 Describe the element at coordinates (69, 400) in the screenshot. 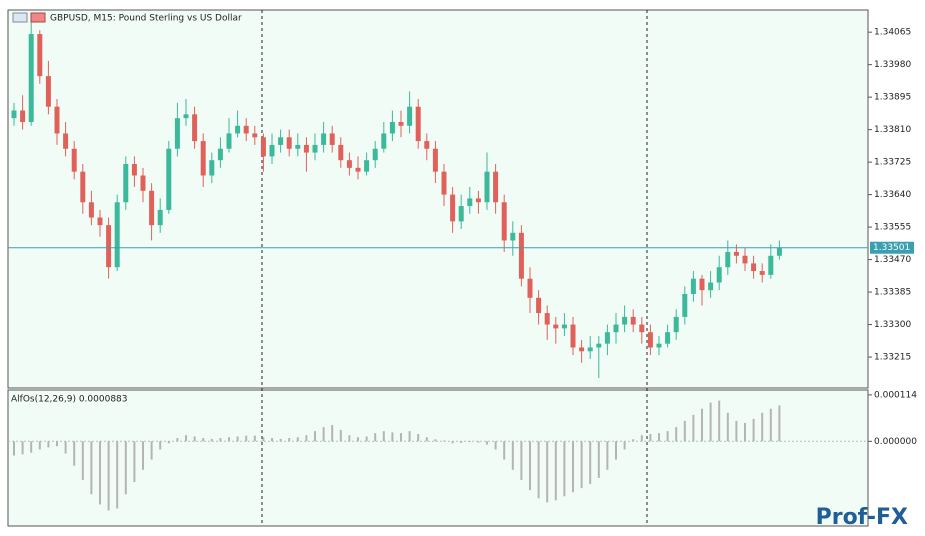

I see `indicator-title: AlfOs(12,26,9) 0.0000883` at that location.